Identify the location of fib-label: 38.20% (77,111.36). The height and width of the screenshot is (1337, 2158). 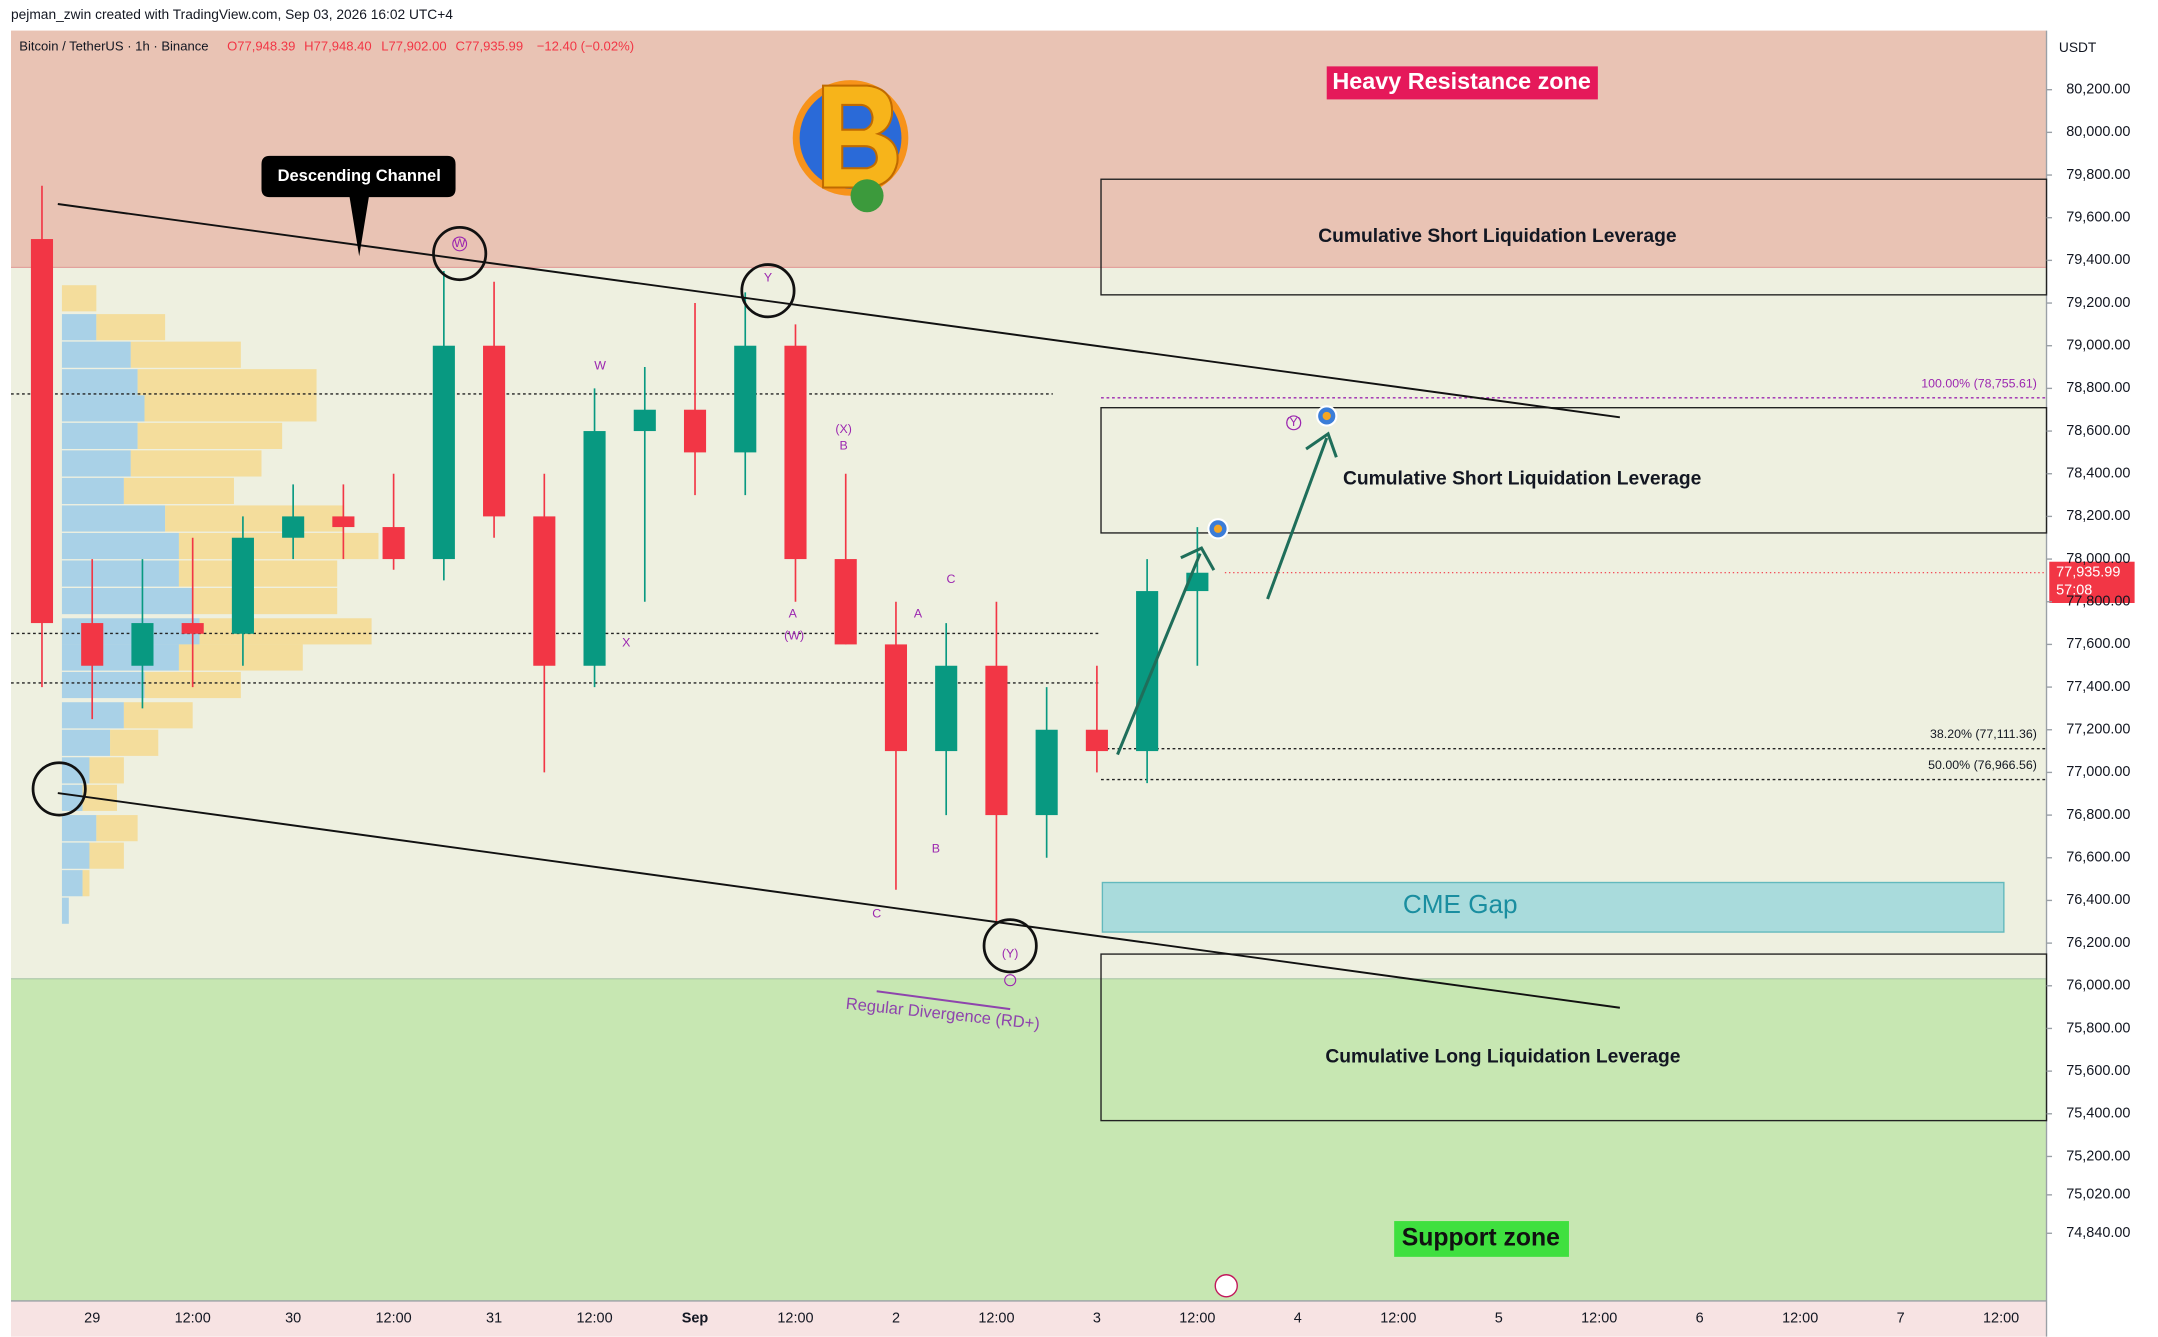
(1983, 734).